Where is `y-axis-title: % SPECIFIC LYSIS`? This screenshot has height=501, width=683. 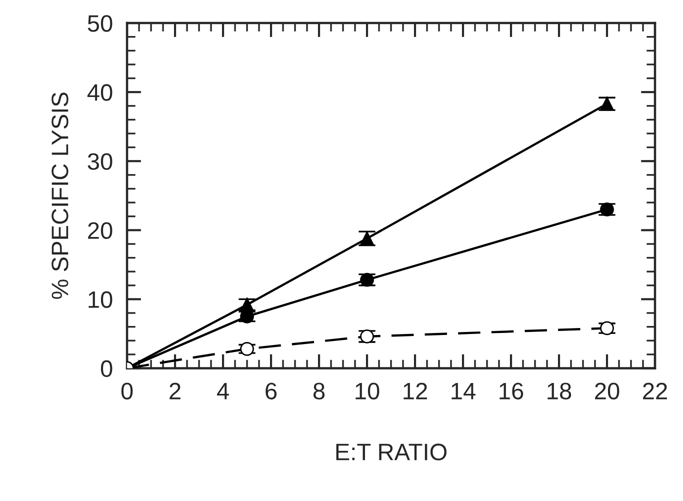 y-axis-title: % SPECIFIC LYSIS is located at coordinates (60, 195).